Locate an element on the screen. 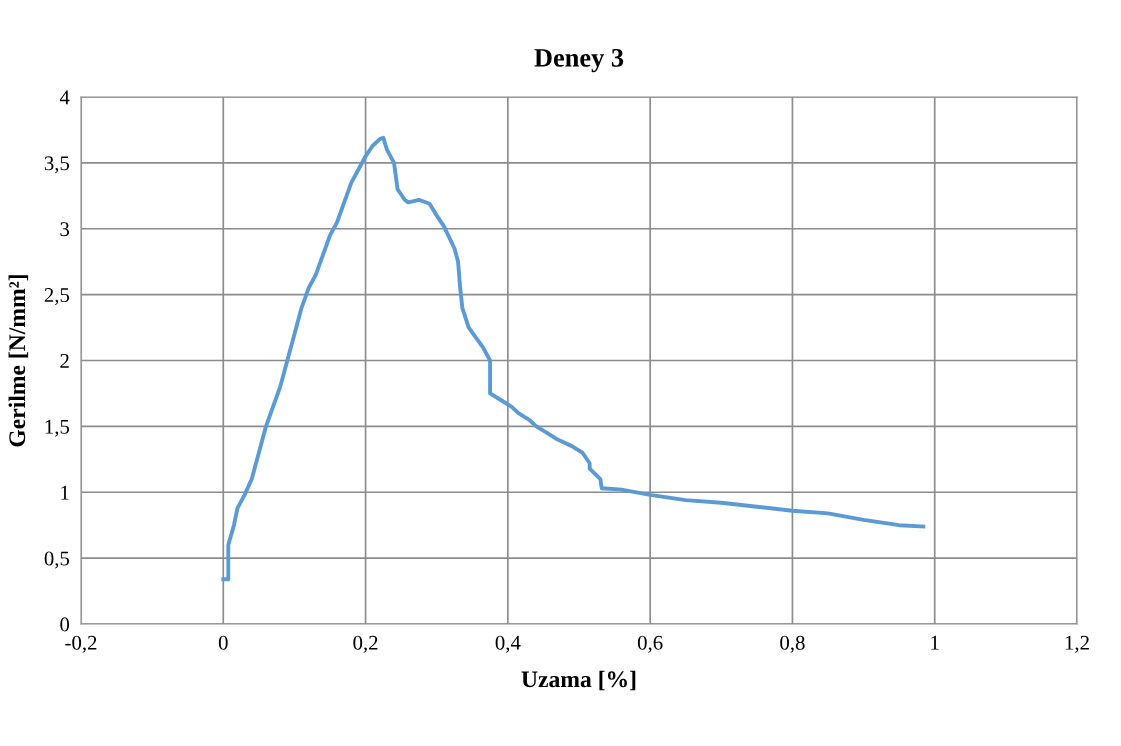  x-tick-label: 0,2 is located at coordinates (365, 644).